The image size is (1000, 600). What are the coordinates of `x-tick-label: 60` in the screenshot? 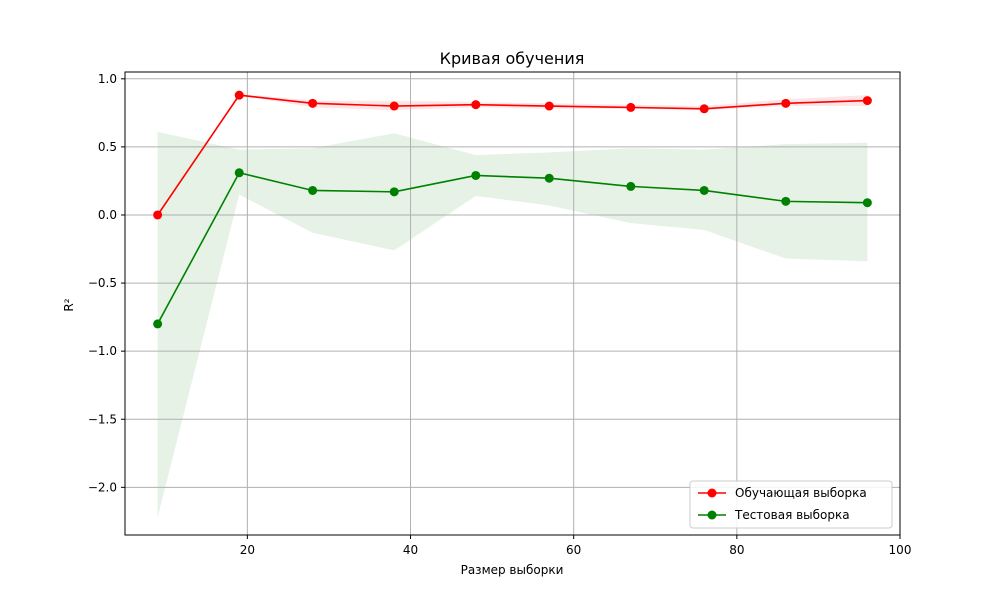 It's located at (573, 550).